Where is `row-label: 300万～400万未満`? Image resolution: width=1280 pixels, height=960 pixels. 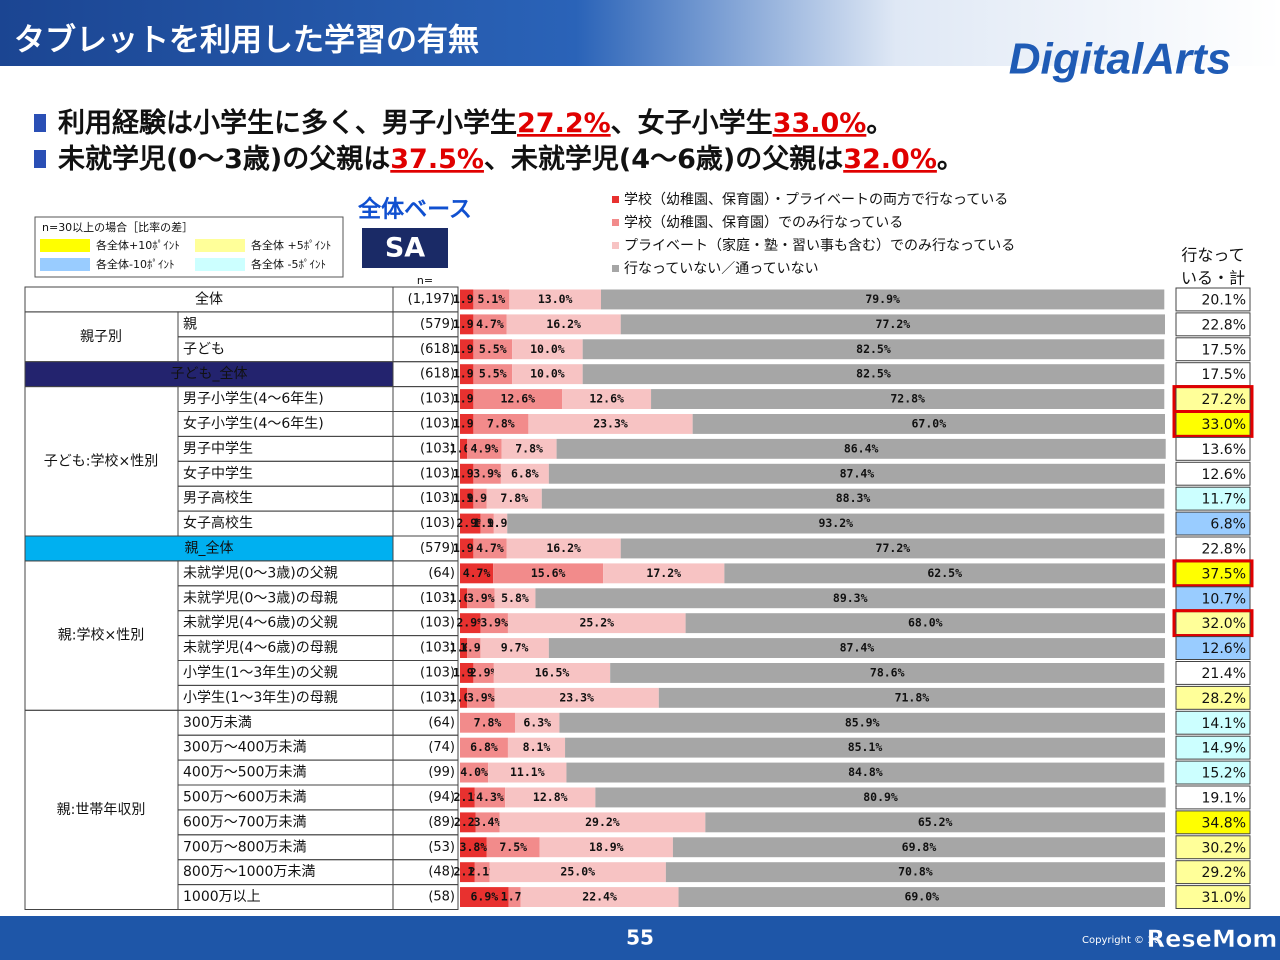 row-label: 300万～400万未満 is located at coordinates (244, 748).